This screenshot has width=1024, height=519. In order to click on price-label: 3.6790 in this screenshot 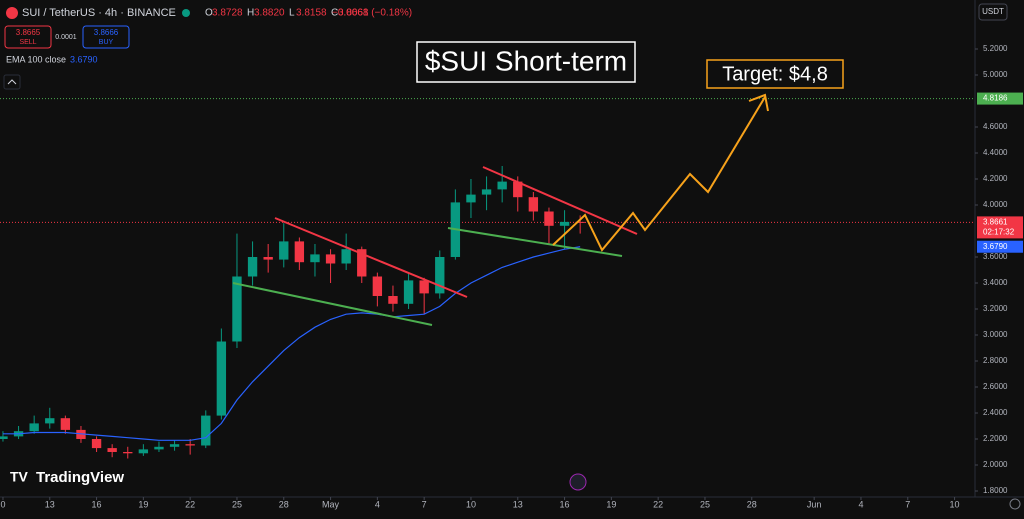, I will do `click(995, 246)`.